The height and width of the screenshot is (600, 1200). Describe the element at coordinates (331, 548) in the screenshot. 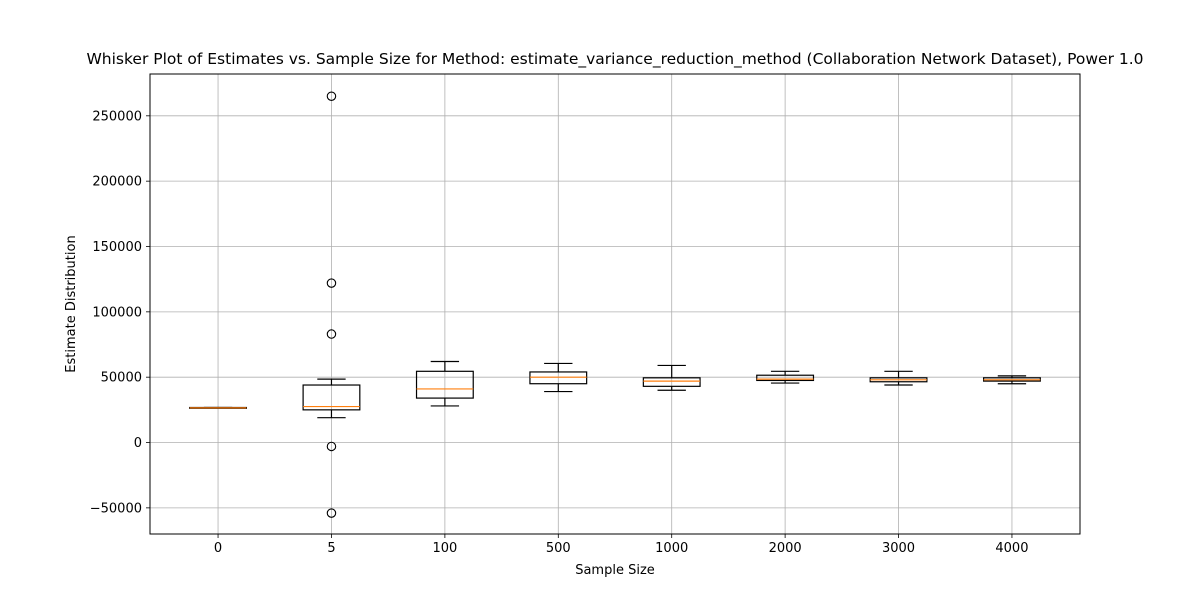

I see `x-tick-label: 5` at that location.